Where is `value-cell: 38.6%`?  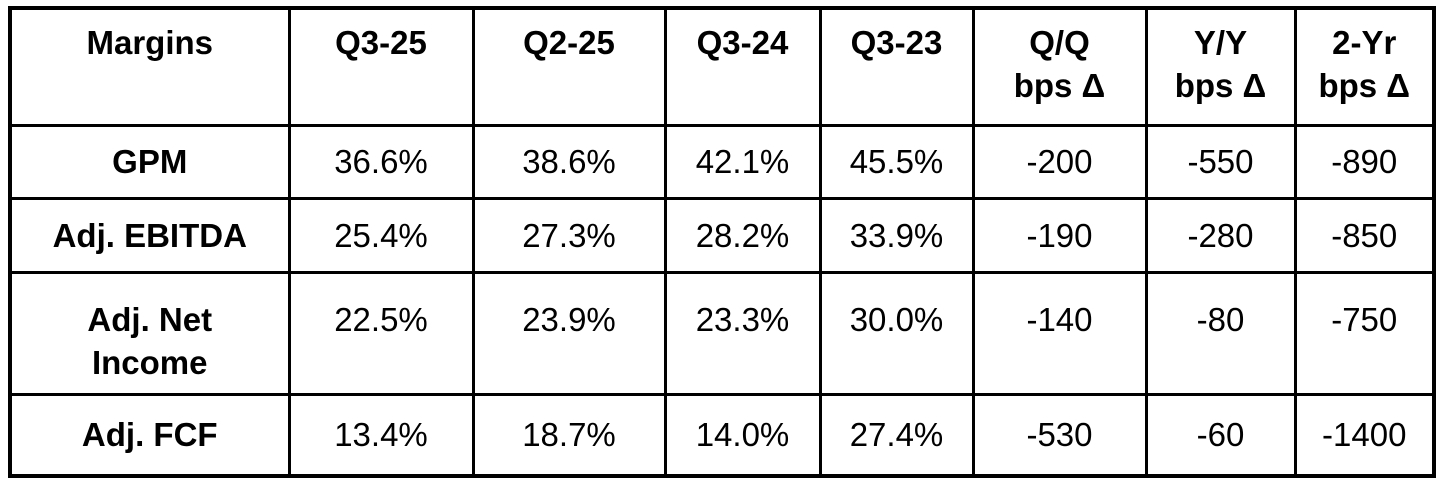 value-cell: 38.6% is located at coordinates (569, 161).